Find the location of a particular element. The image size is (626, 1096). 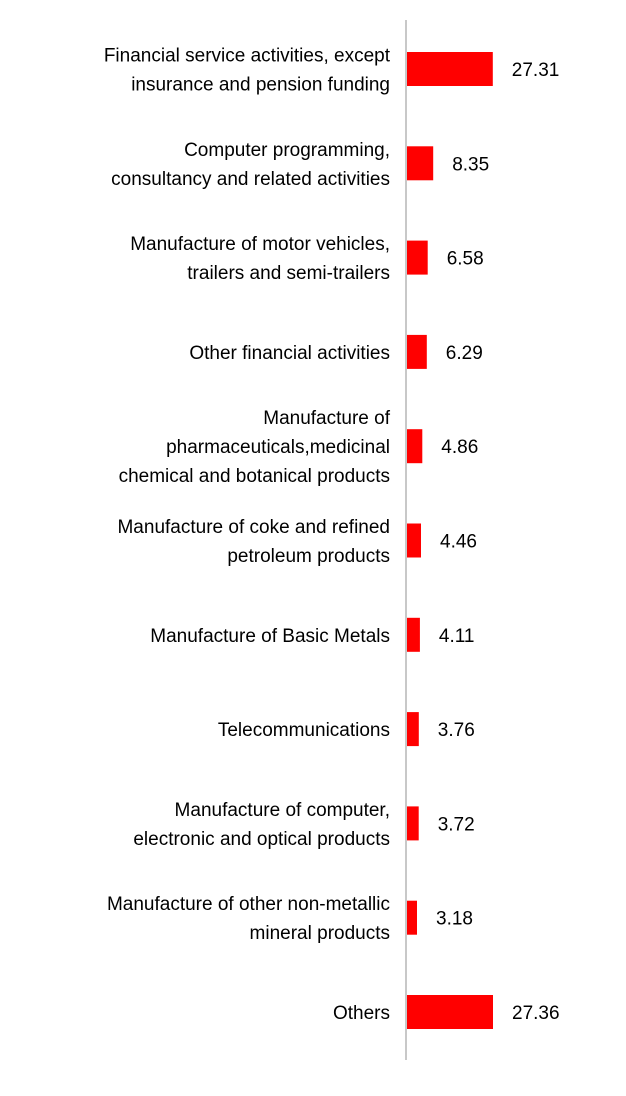

category-label-4-line-1: pharmaceuticals,medicinal is located at coordinates (278, 447).